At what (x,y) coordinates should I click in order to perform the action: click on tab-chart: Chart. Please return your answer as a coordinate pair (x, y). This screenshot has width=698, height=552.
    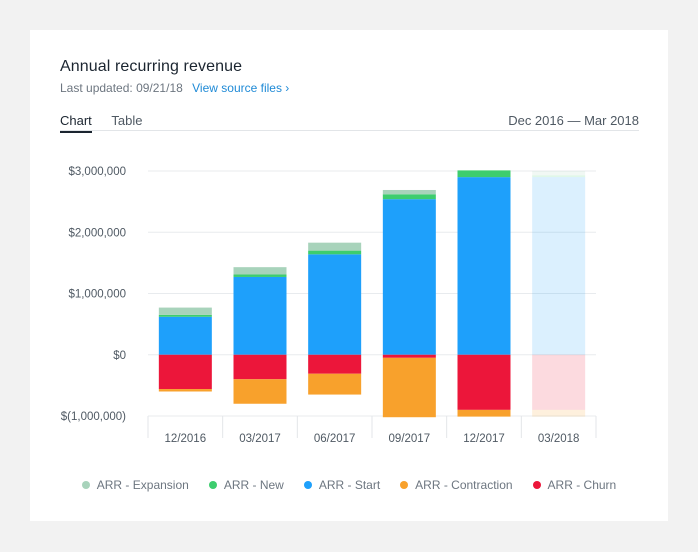
    Looking at the image, I should click on (76, 123).